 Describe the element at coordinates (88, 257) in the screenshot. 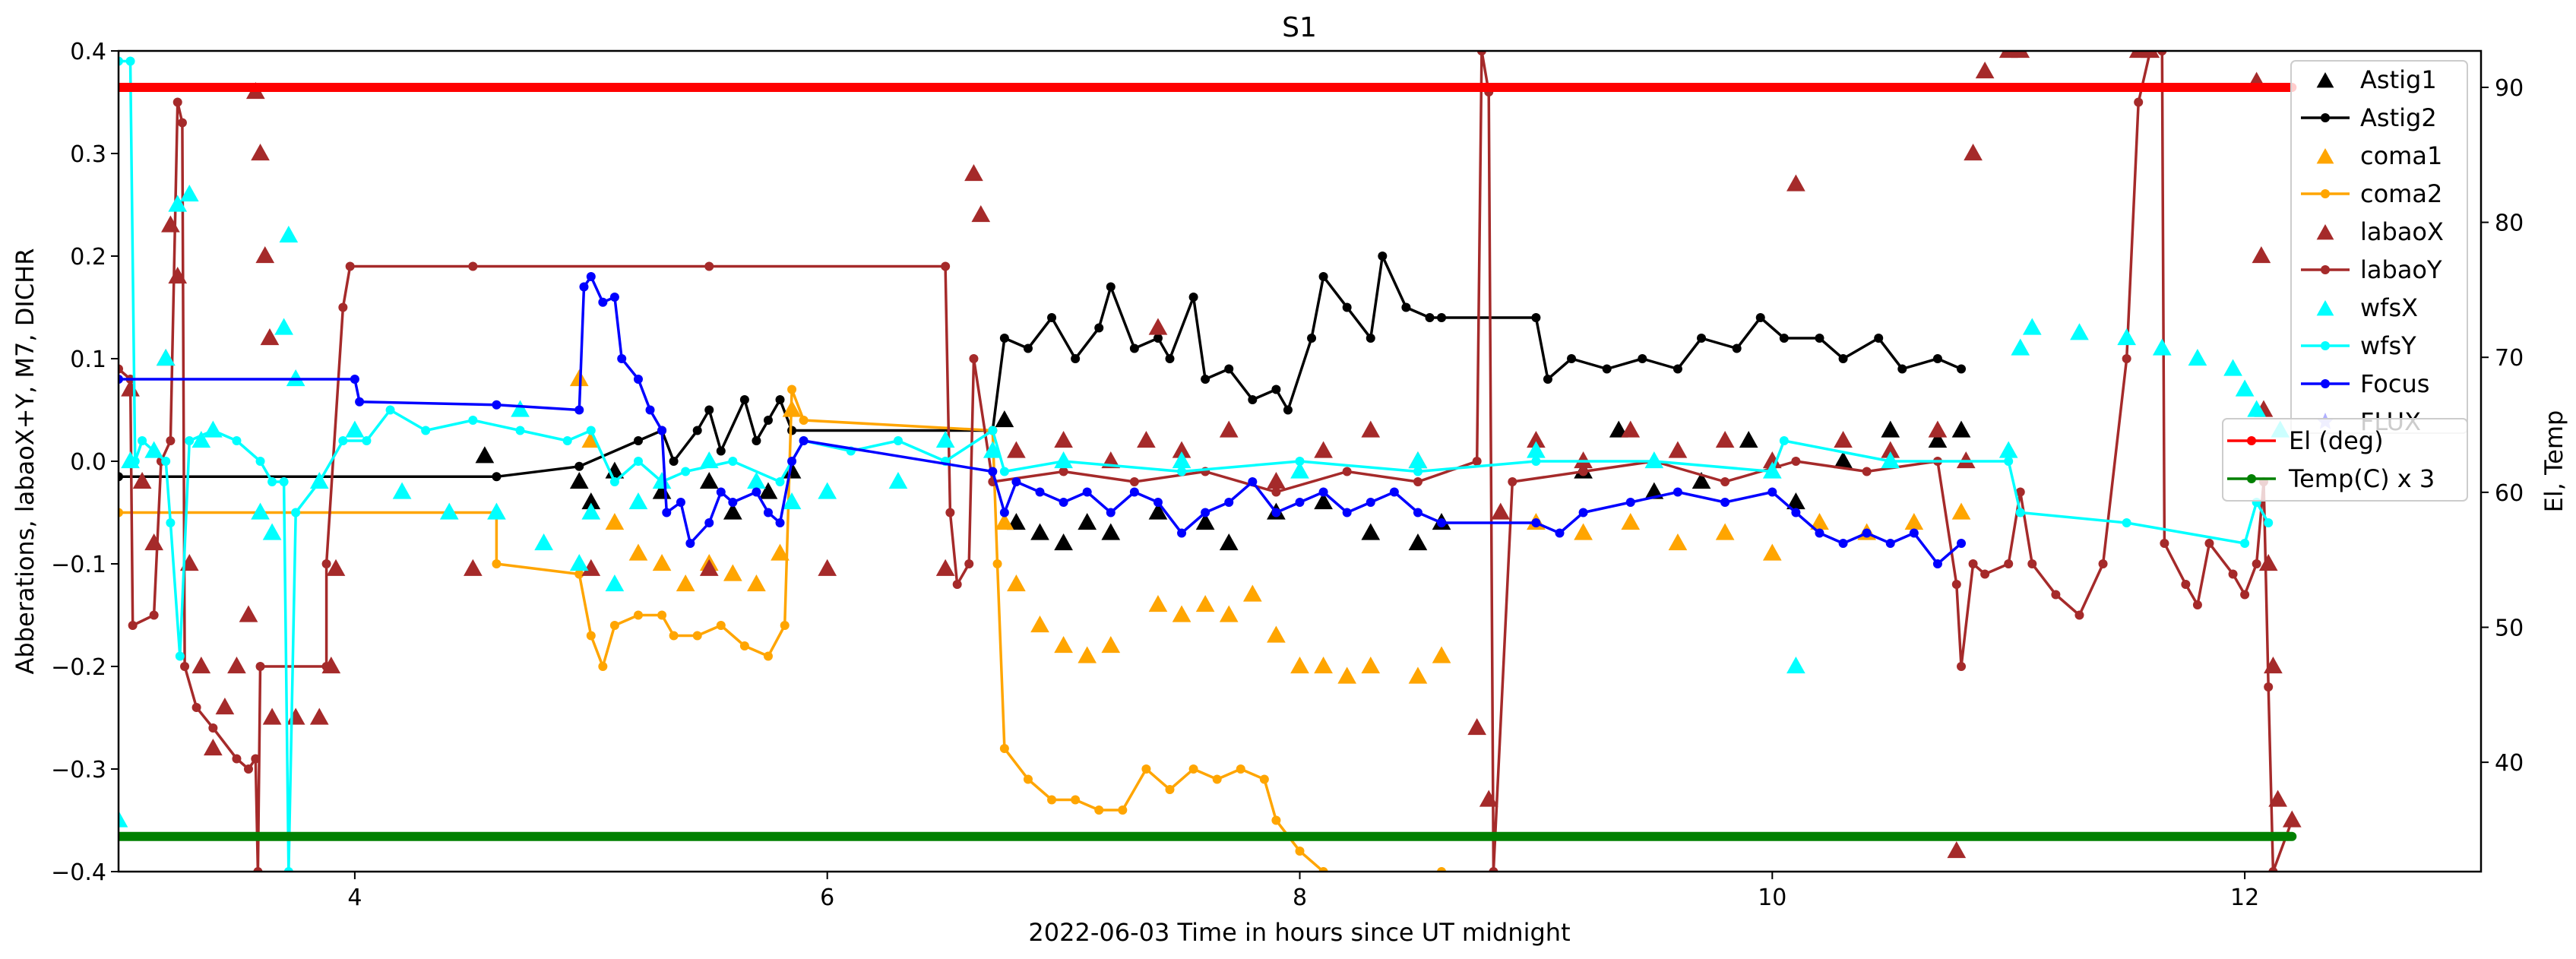

I see `y-tick-label: 0.2` at that location.